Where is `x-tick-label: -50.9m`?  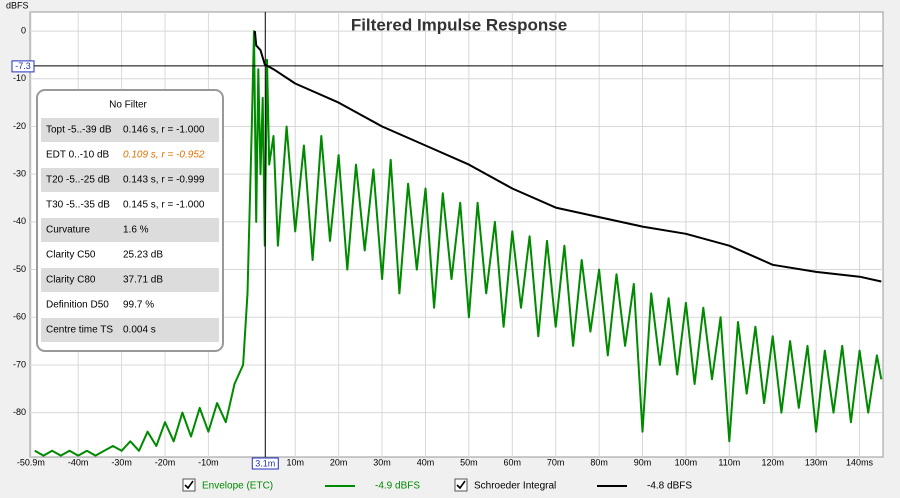 x-tick-label: -50.9m is located at coordinates (31, 462).